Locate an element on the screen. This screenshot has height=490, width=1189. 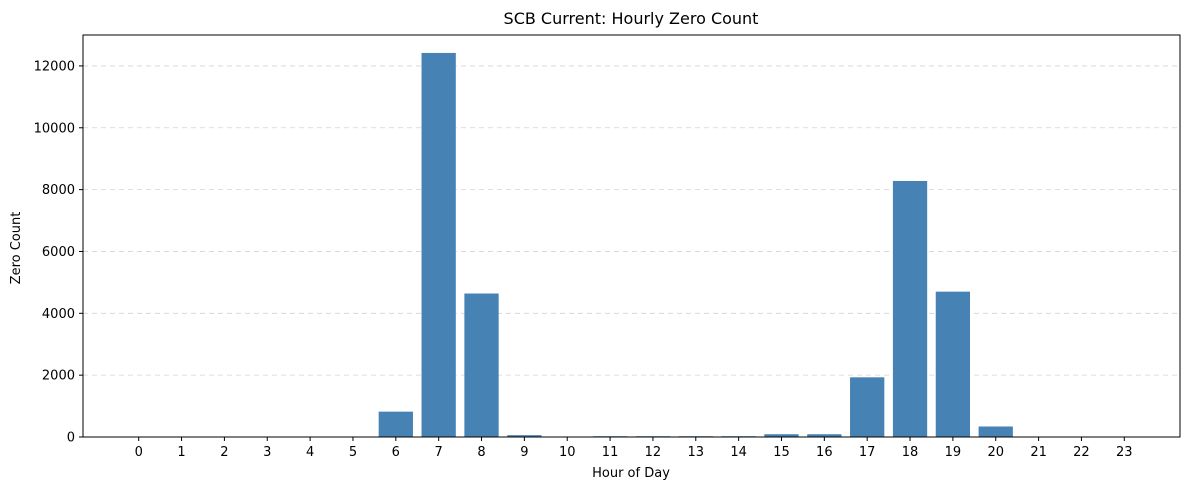
y-tick-label: 12000 is located at coordinates (54, 66).